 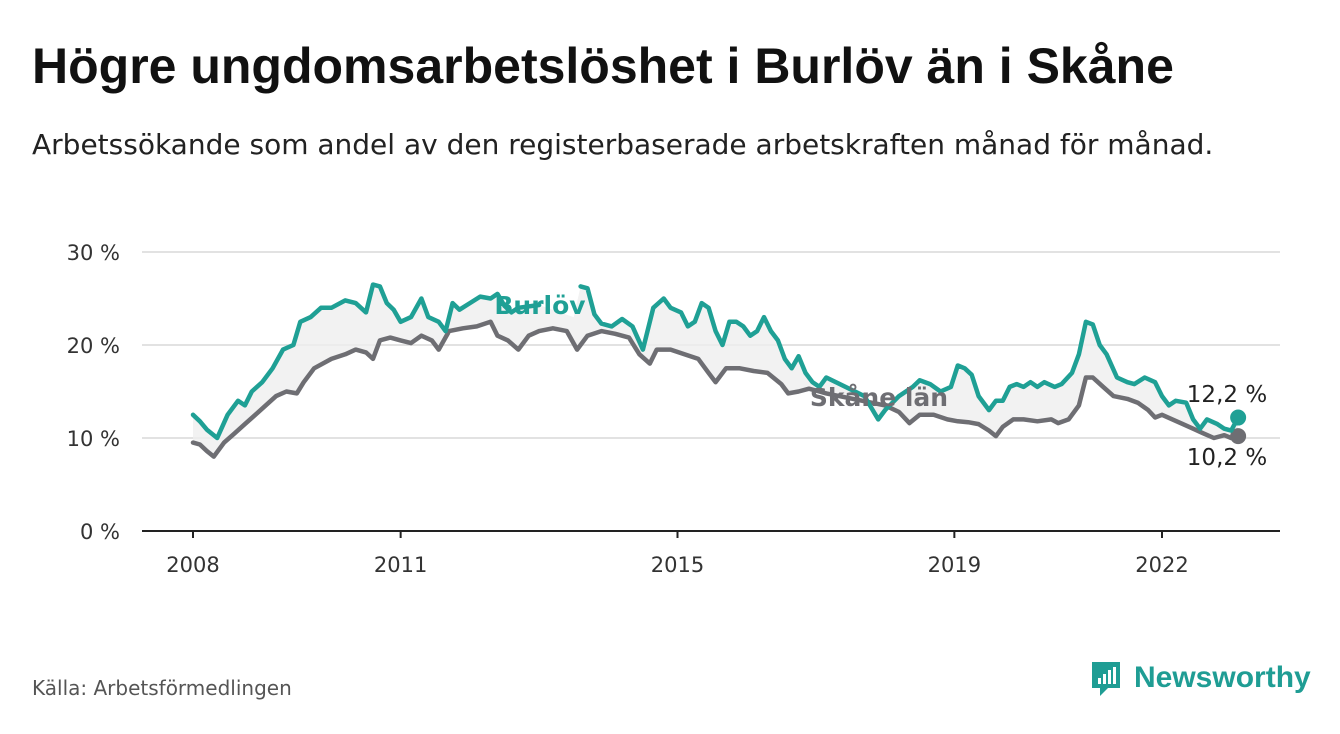 What do you see at coordinates (1106, 679) in the screenshot?
I see `newsworthy-logo-icon` at bounding box center [1106, 679].